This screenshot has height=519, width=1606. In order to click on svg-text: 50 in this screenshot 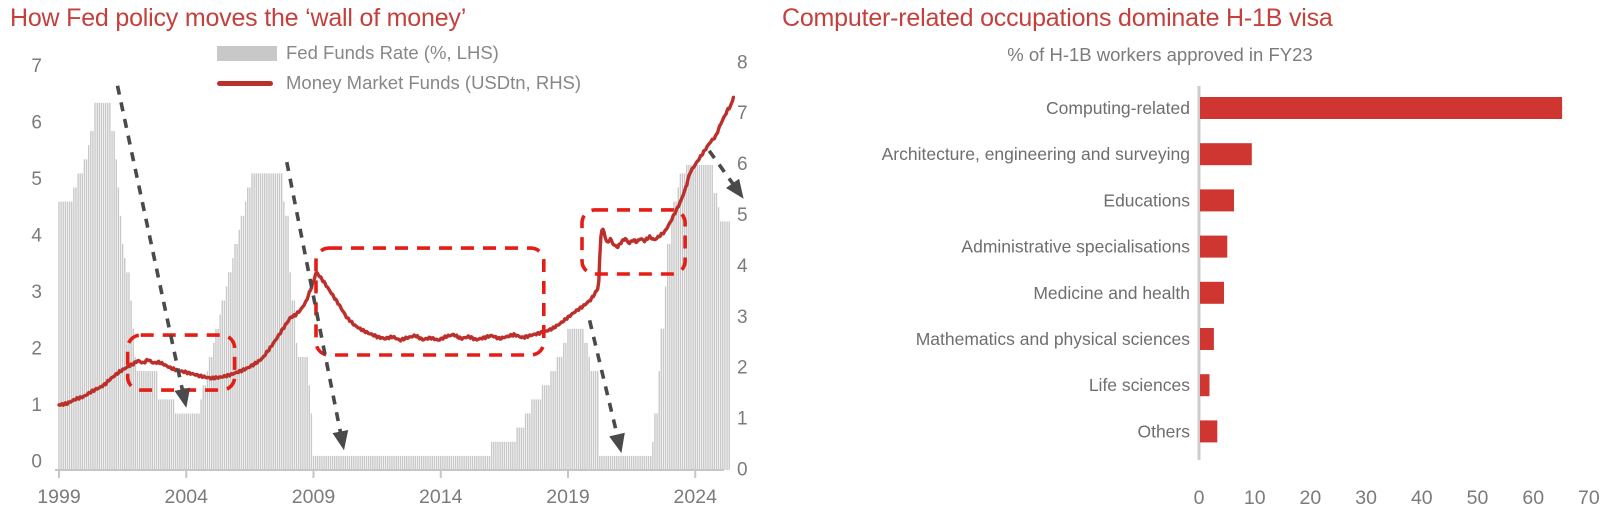, I will do `click(1478, 498)`.